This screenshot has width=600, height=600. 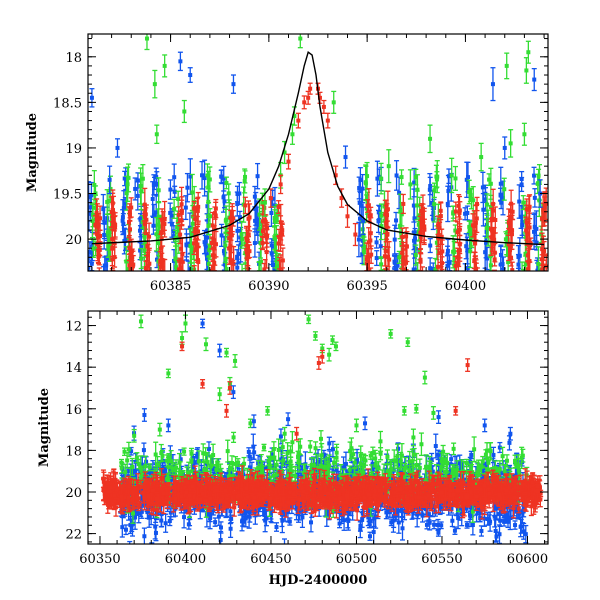 I want to click on y-tick-label: 18, so click(x=73, y=58).